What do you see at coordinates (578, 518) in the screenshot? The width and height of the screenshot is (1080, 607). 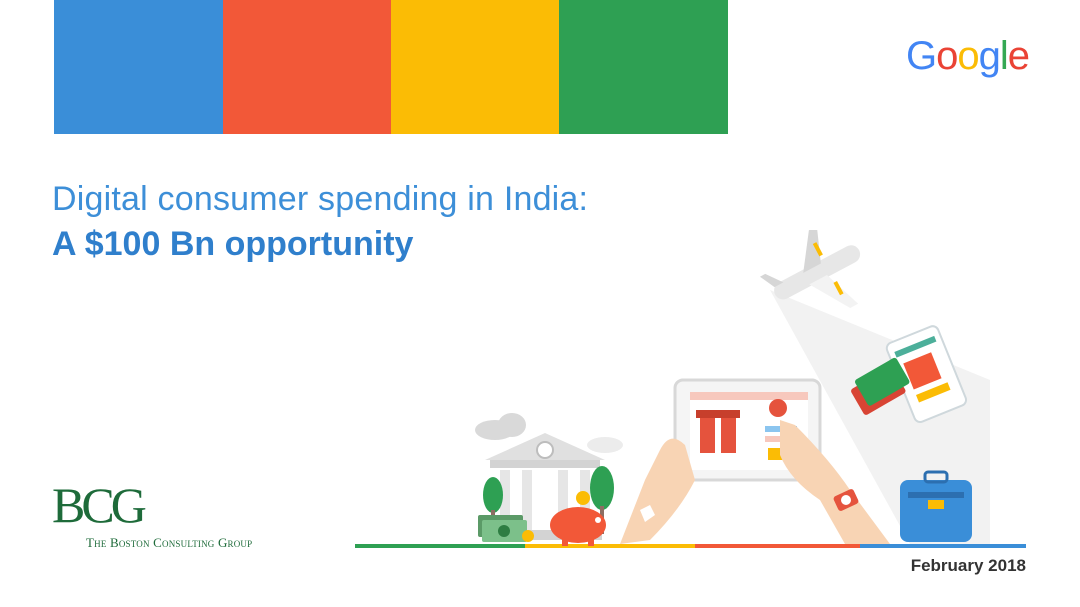 I see `piggy-bank-icon` at bounding box center [578, 518].